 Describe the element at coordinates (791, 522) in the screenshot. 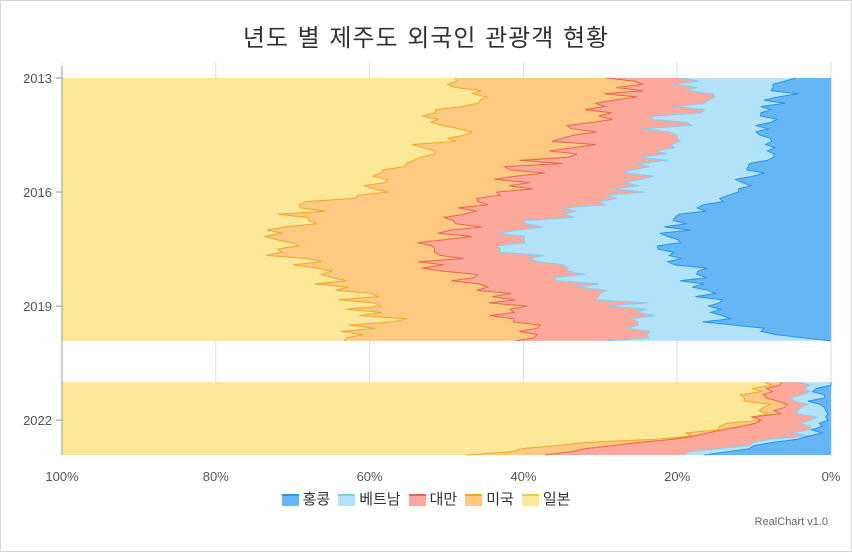

I see `credit-label: RealChart v1.0` at that location.